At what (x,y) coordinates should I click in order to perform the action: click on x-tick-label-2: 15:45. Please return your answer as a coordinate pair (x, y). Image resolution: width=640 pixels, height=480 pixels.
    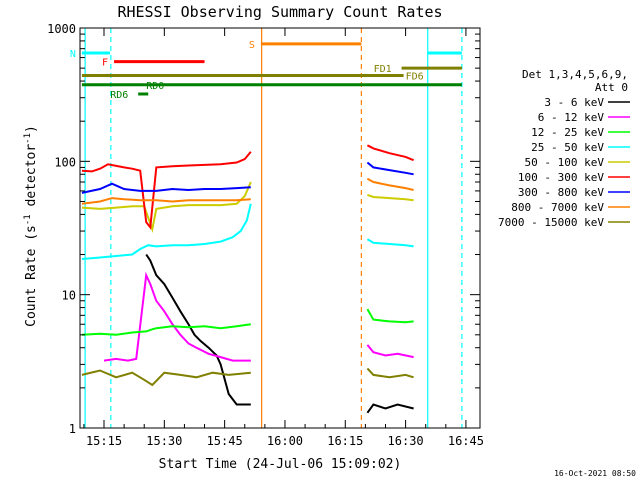
    Looking at the image, I should click on (225, 441).